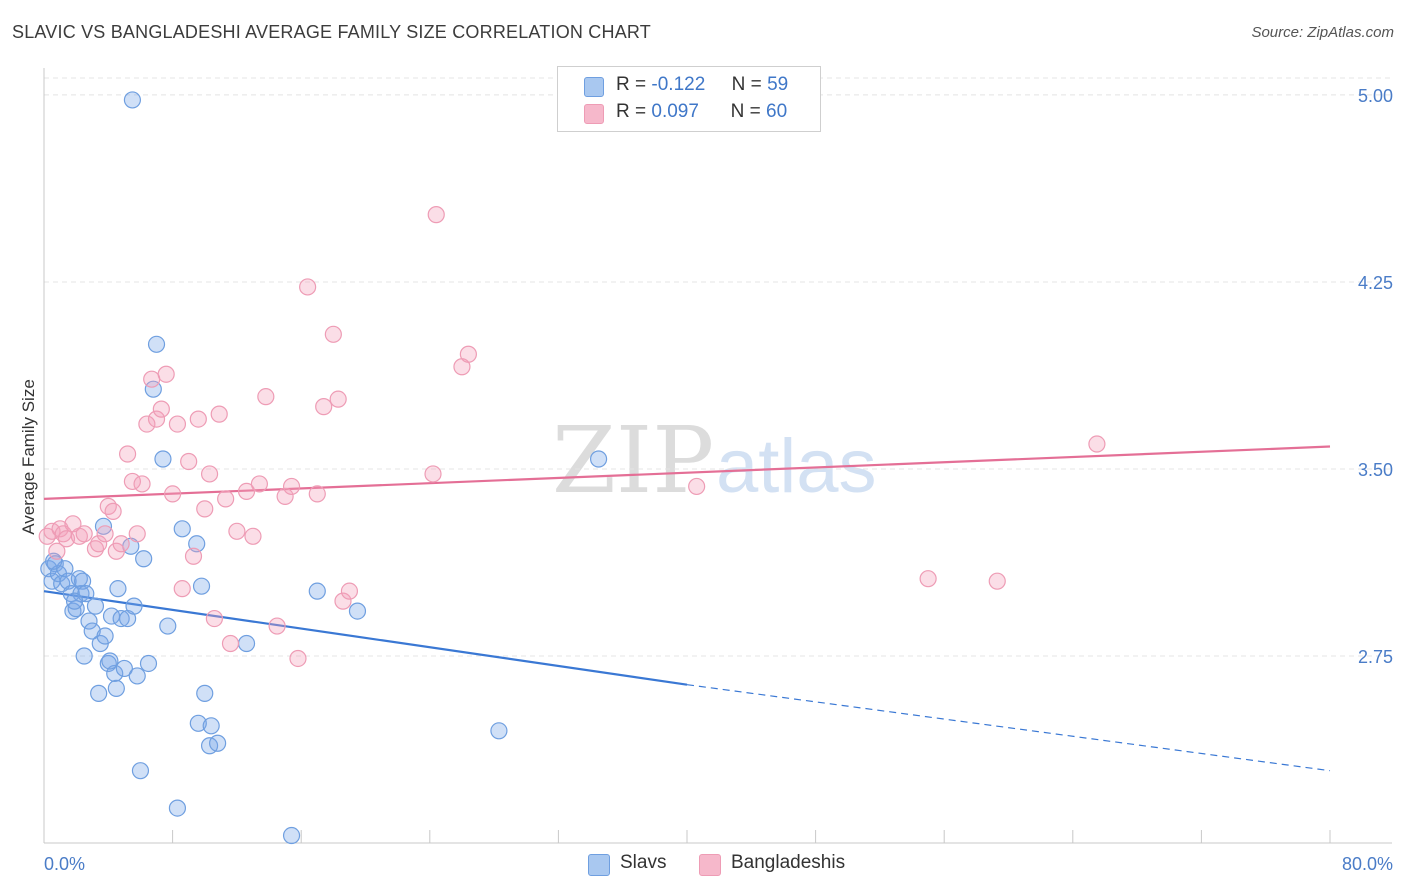  I want to click on y-tick-labels: 2.75 3.50 4.25 5.00, so click(1375, 376).